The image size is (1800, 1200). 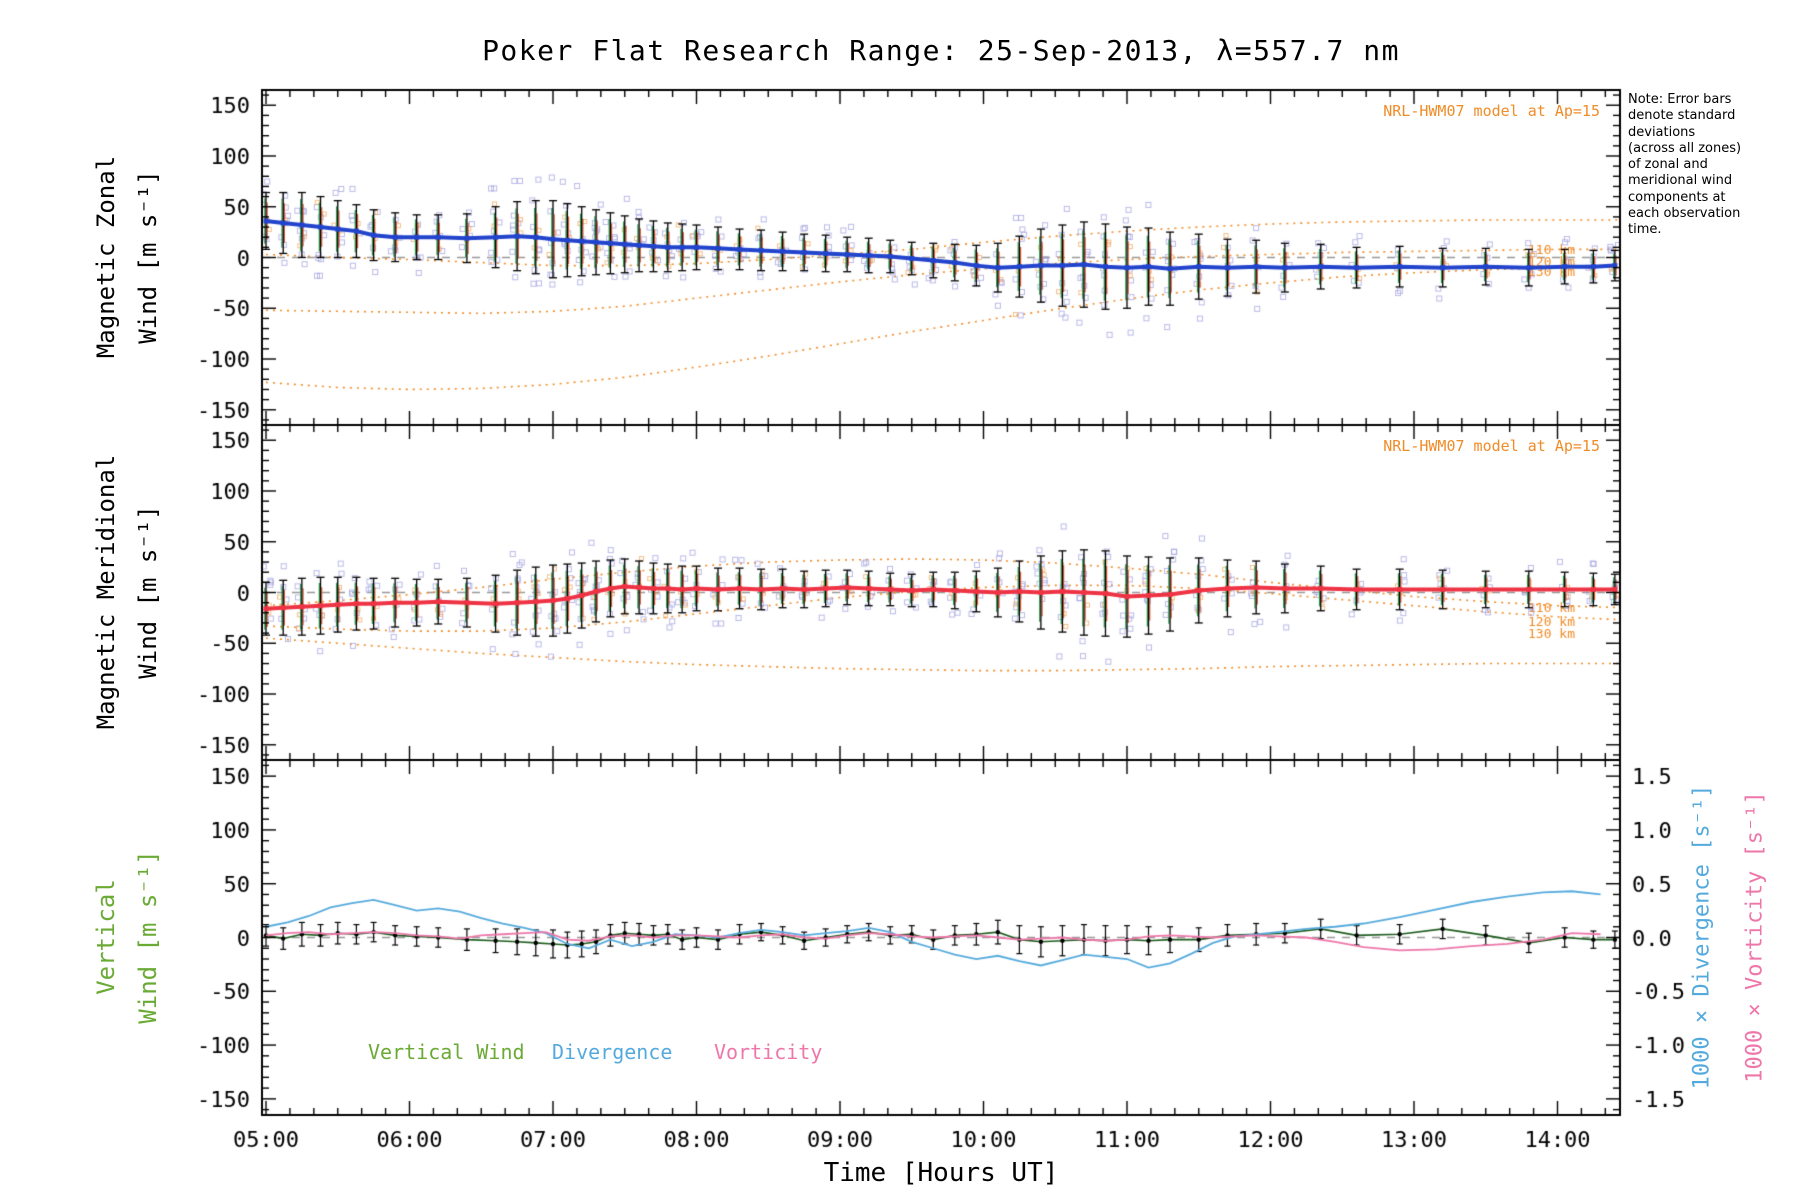 What do you see at coordinates (1755, 937) in the screenshot?
I see `right-label-vorticity: 1000 × Vorticity [s⁻¹]` at bounding box center [1755, 937].